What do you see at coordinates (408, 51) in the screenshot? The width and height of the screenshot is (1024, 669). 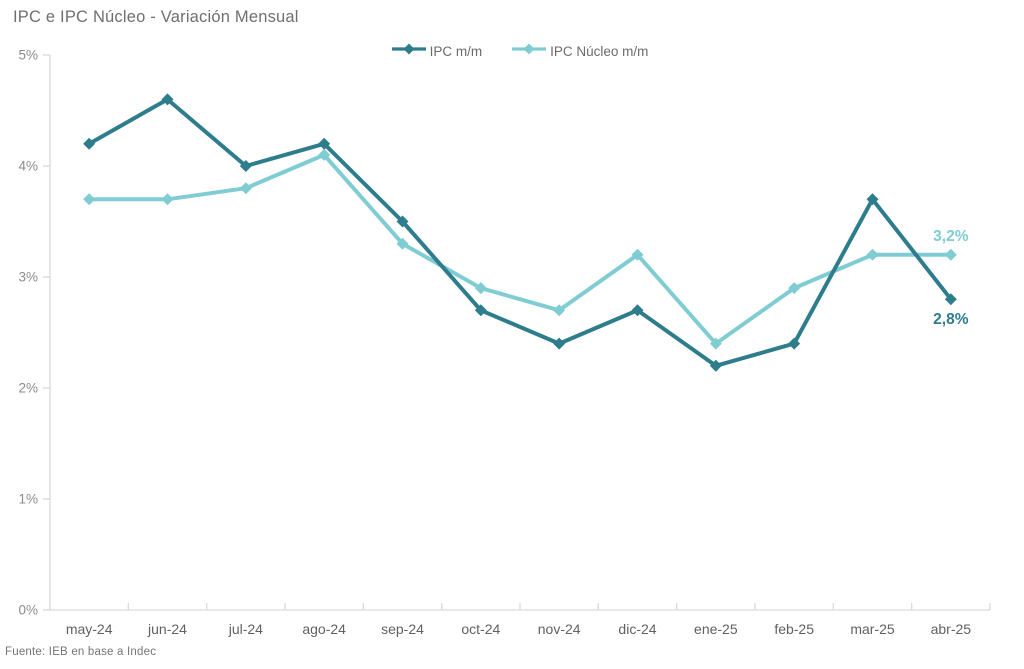 I see `legend-marker-ipc-icon` at bounding box center [408, 51].